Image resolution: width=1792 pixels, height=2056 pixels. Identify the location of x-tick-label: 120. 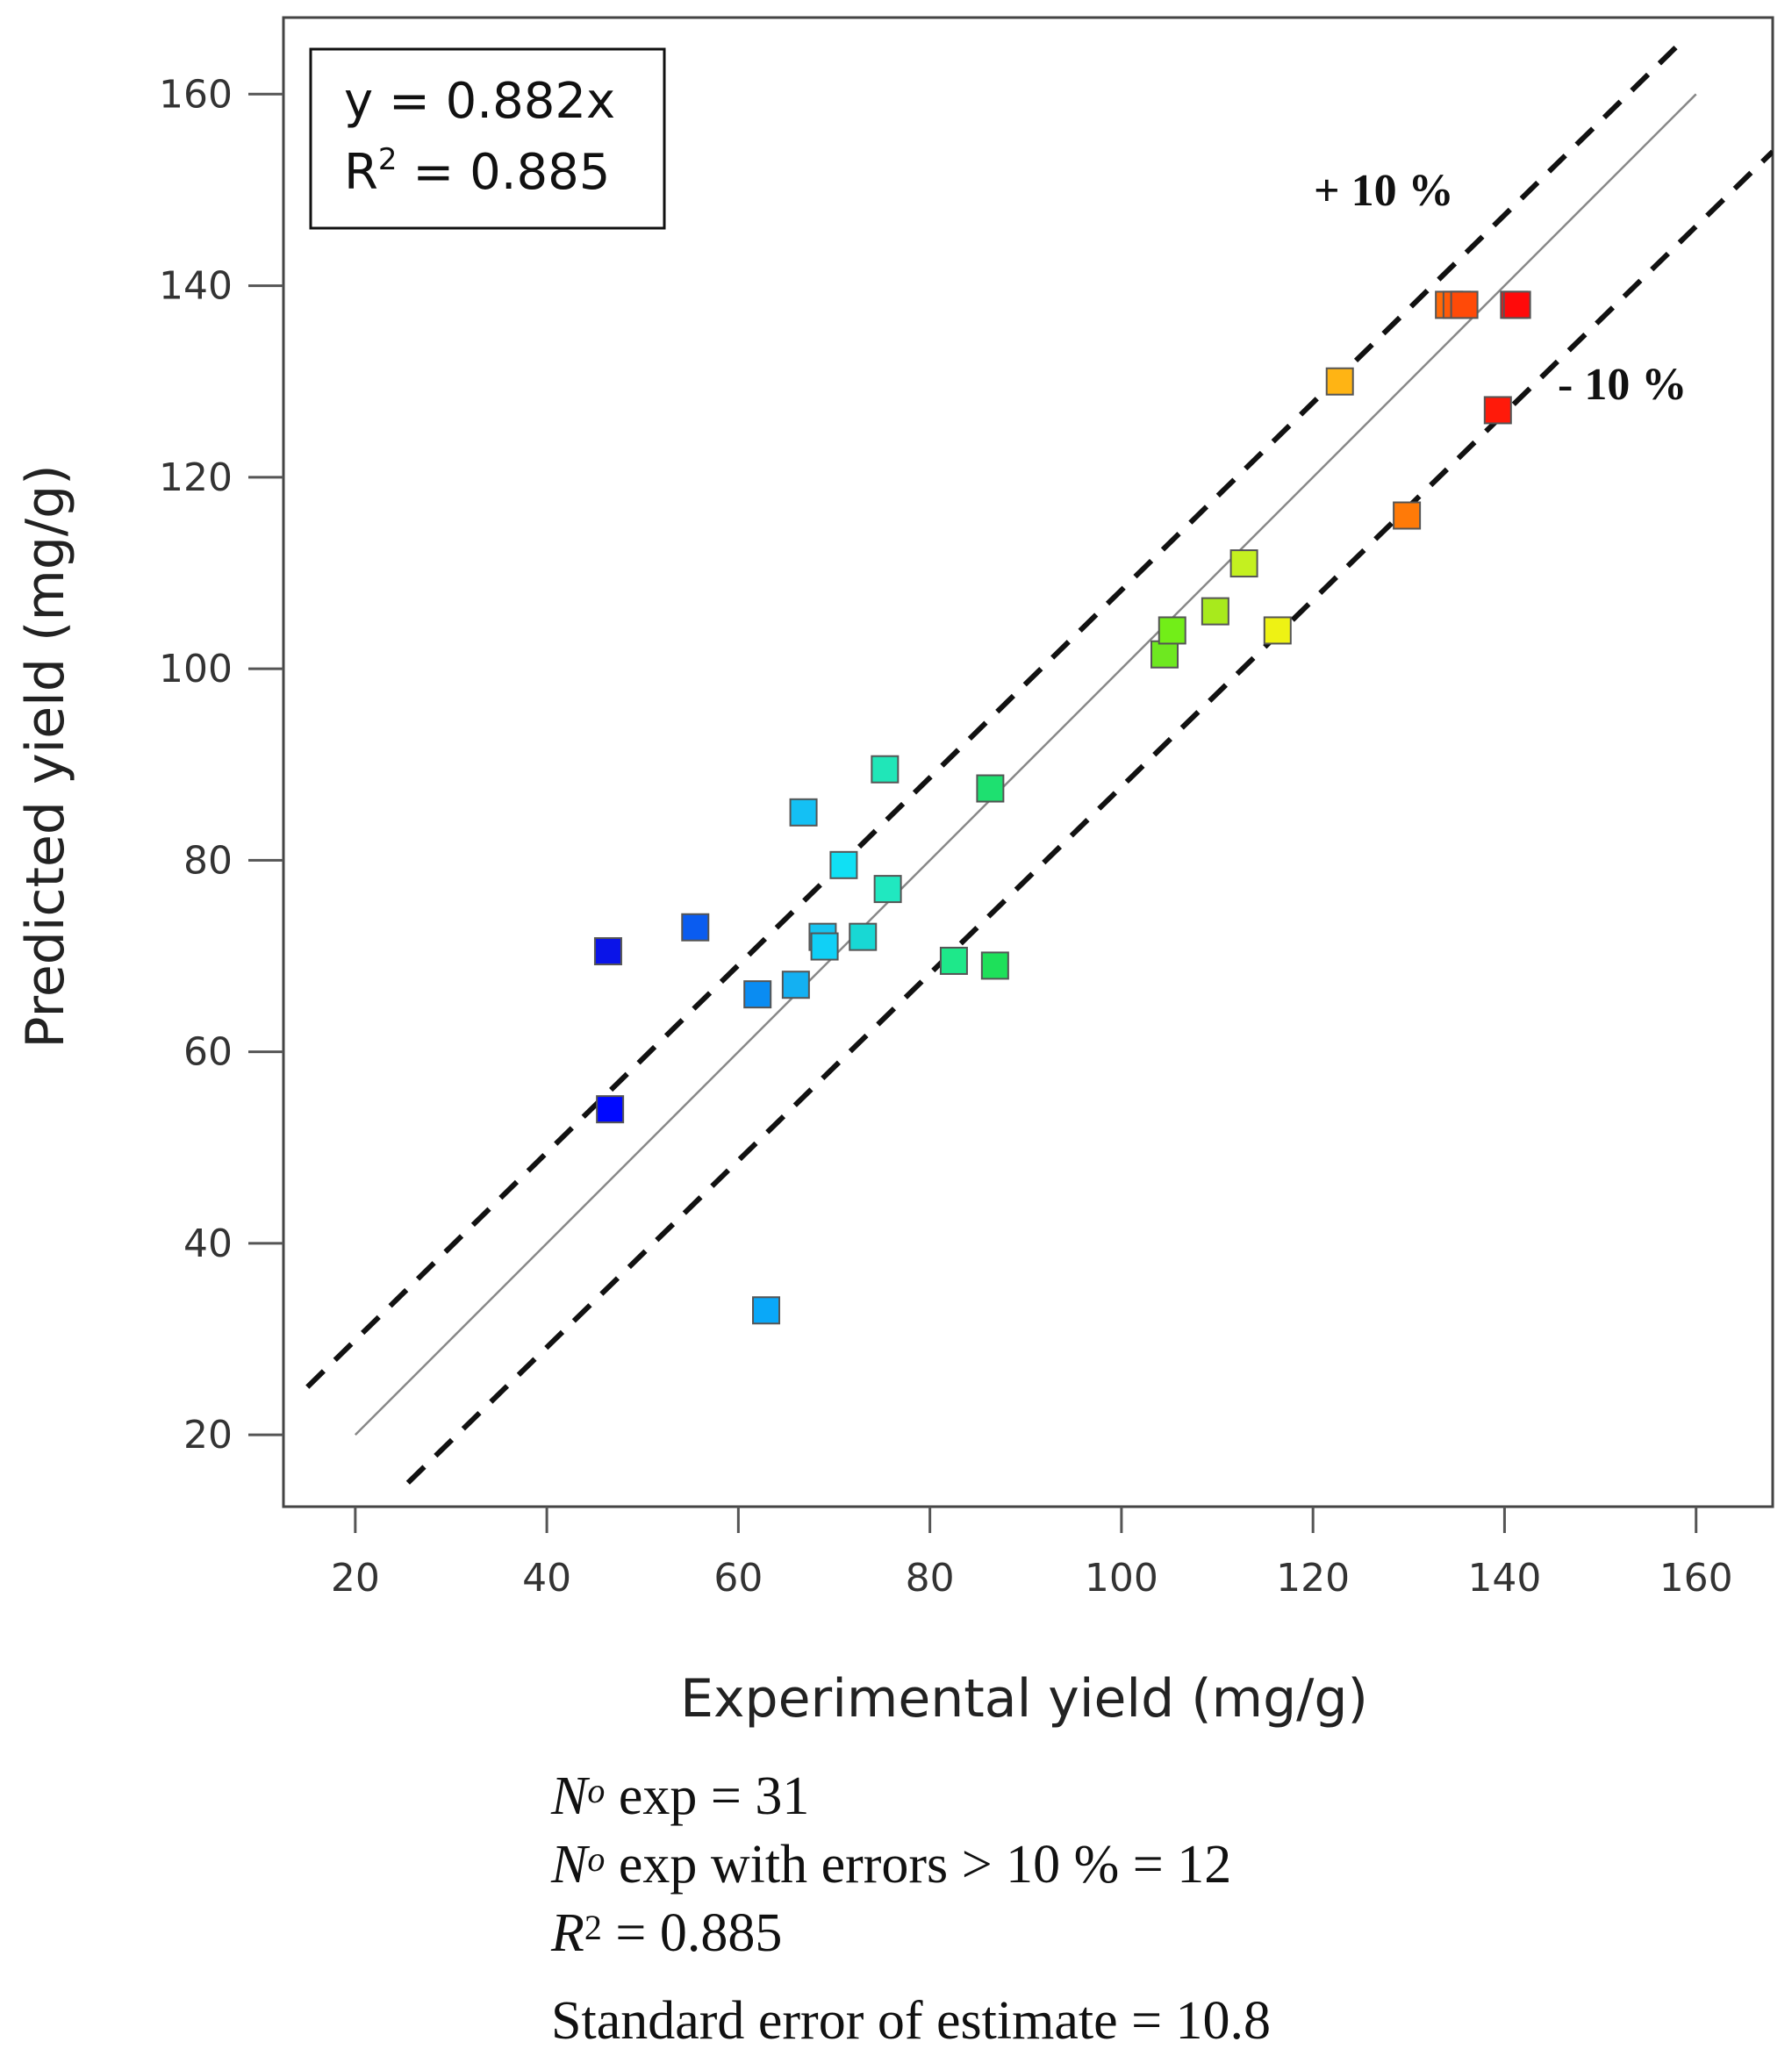
(1313, 1578).